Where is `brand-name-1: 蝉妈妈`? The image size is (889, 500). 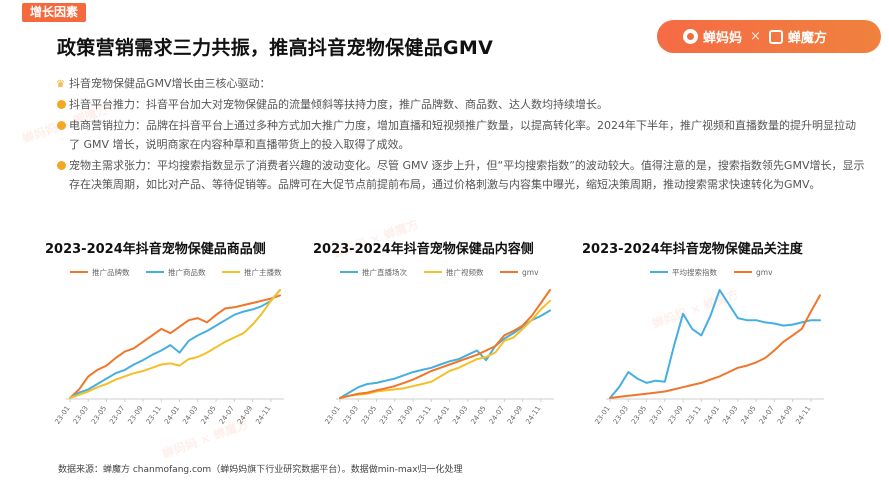
brand-name-1: 蝉妈妈 is located at coordinates (723, 38).